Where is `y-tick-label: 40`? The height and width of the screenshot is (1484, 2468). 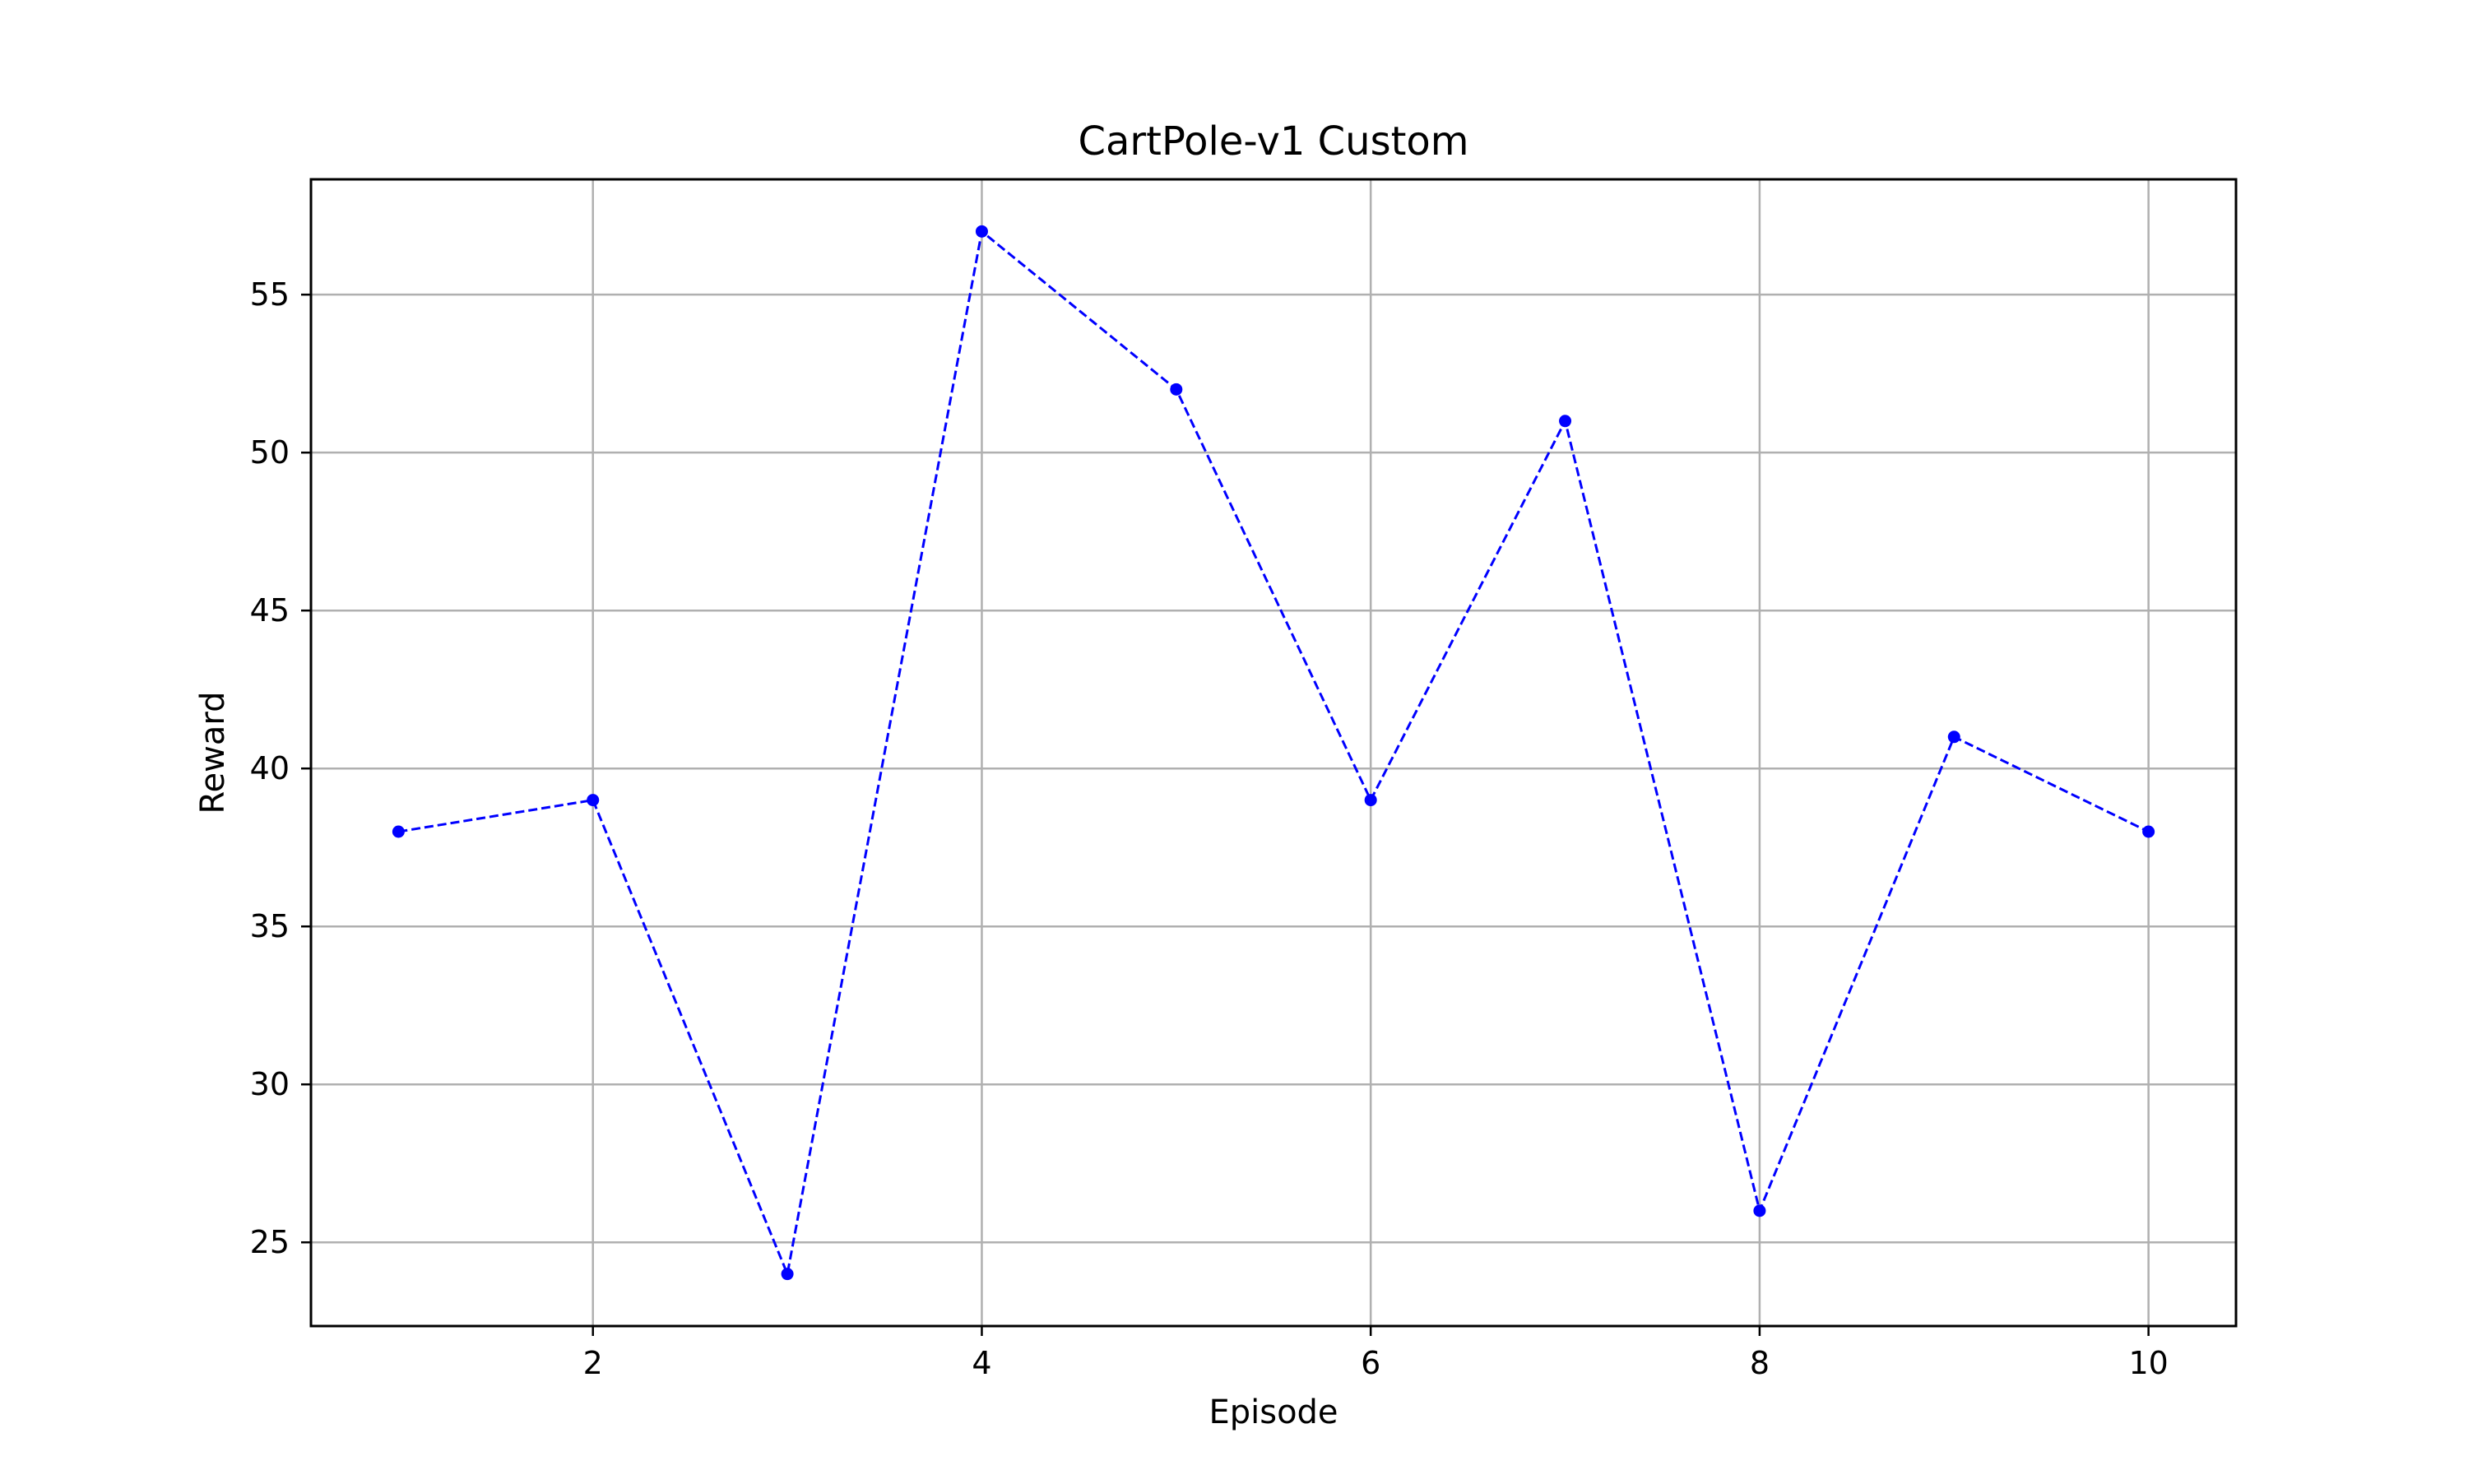 y-tick-label: 40 is located at coordinates (270, 768).